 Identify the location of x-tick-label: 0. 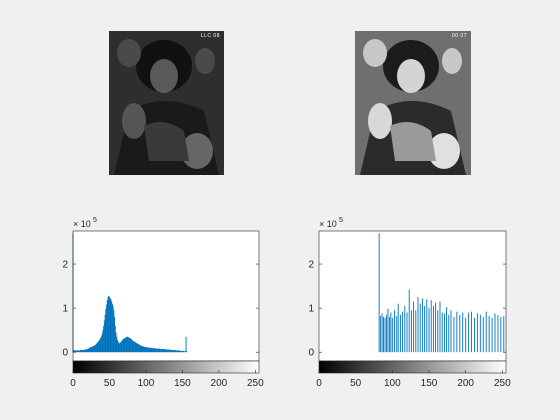
(73, 383).